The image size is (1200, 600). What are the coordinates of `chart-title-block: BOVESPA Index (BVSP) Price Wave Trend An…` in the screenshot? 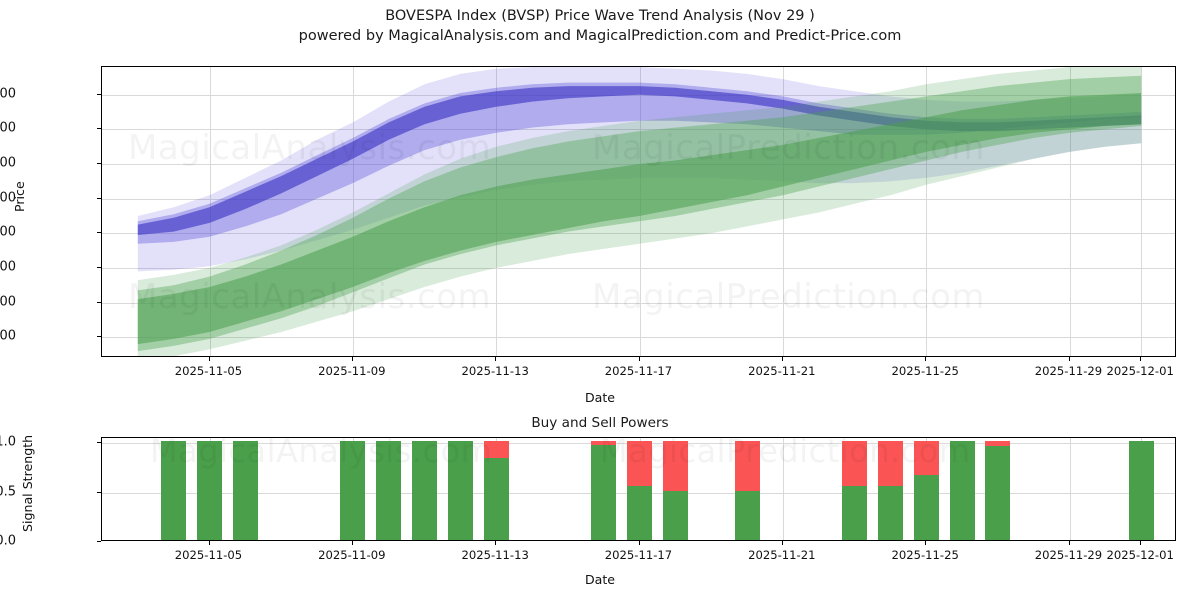 It's located at (600, 26).